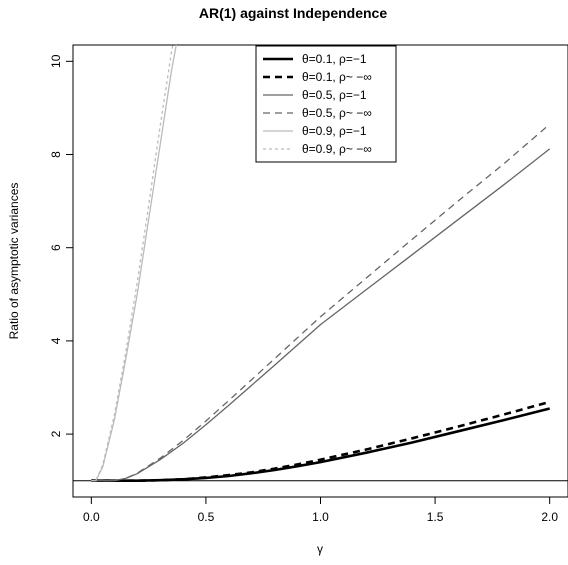 The width and height of the screenshot is (568, 565). What do you see at coordinates (435, 517) in the screenshot?
I see `x-tick-label: 1.5` at bounding box center [435, 517].